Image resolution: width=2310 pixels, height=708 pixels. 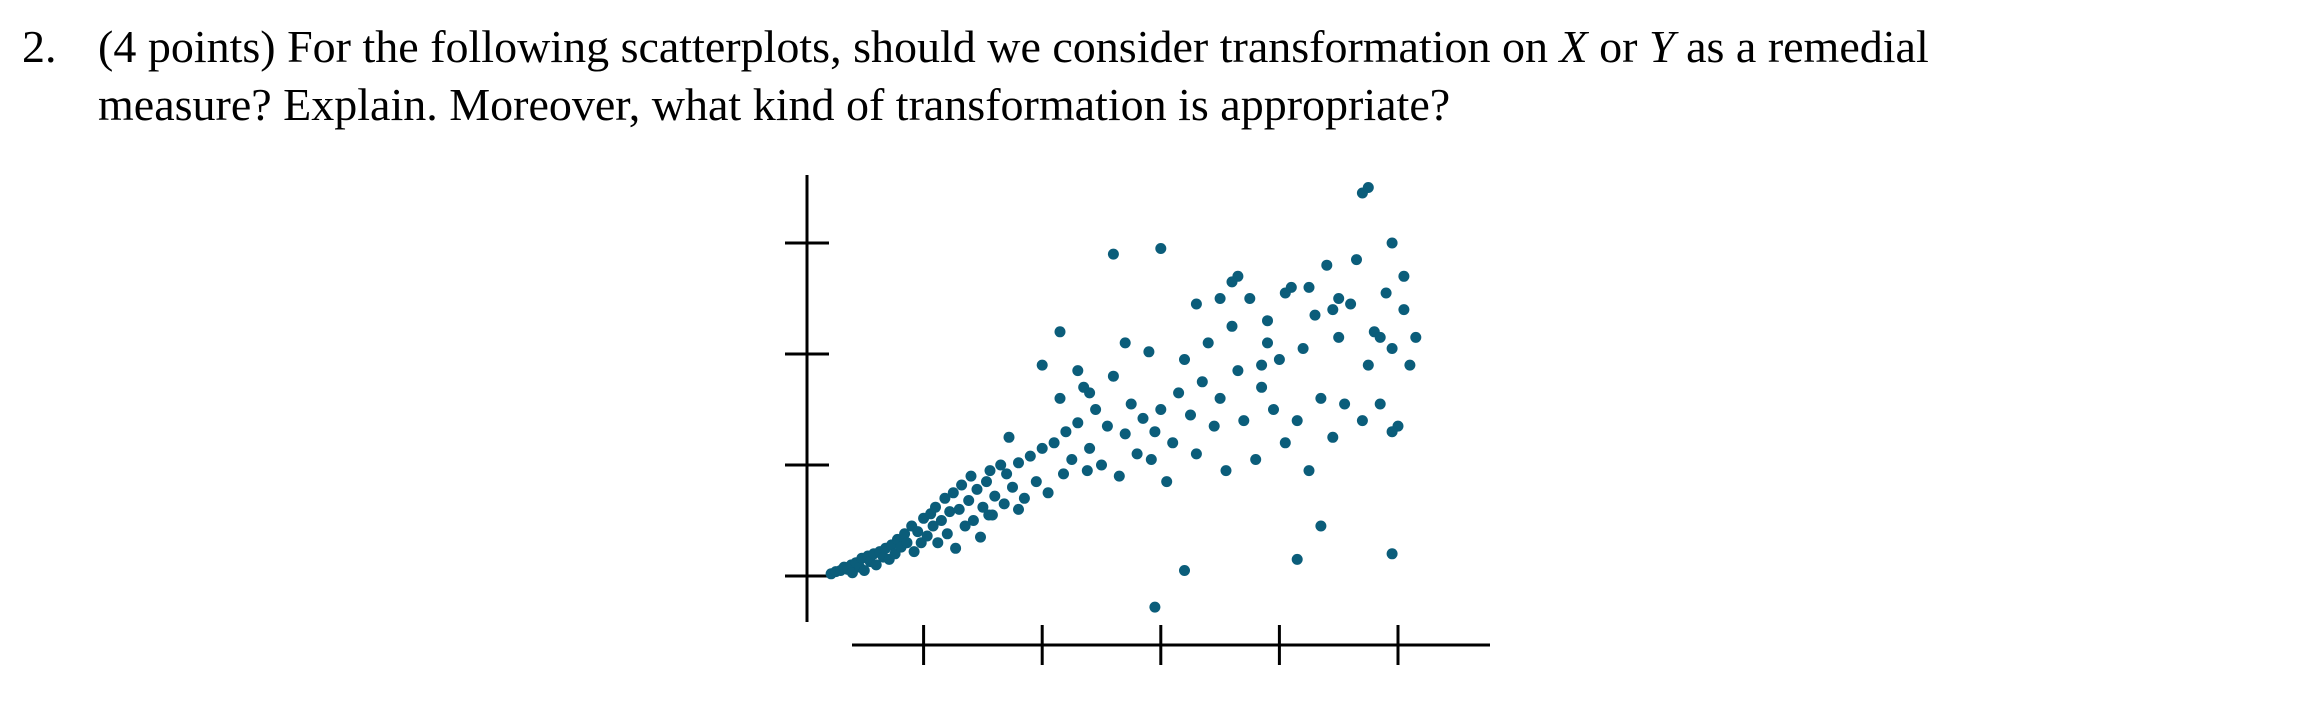 What do you see at coordinates (1618, 46) in the screenshot?
I see `question-text-part-2: or` at bounding box center [1618, 46].